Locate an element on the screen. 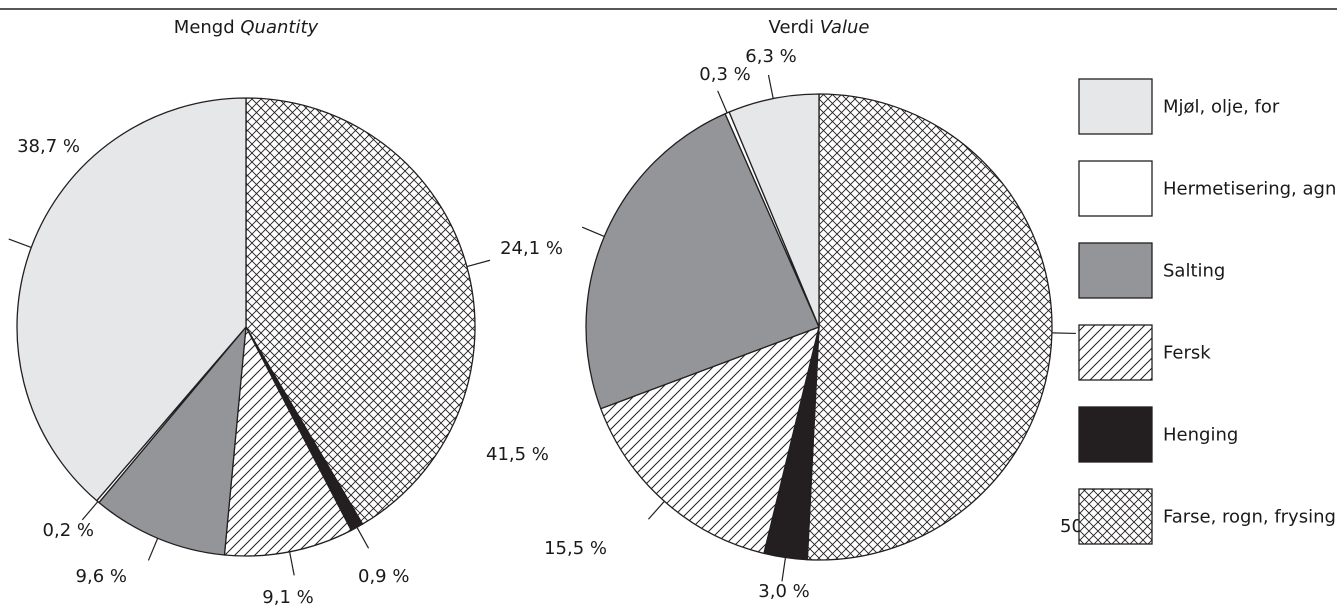  legend-item: Hermetisering, agn is located at coordinates (1207, 188).